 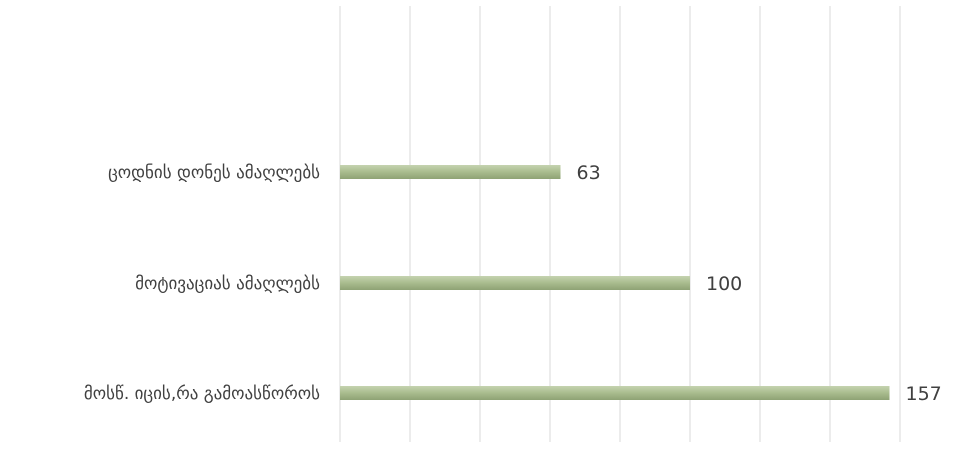 I want to click on category-label: ცოდნის დონეს ამაღლებს, so click(x=214, y=173).